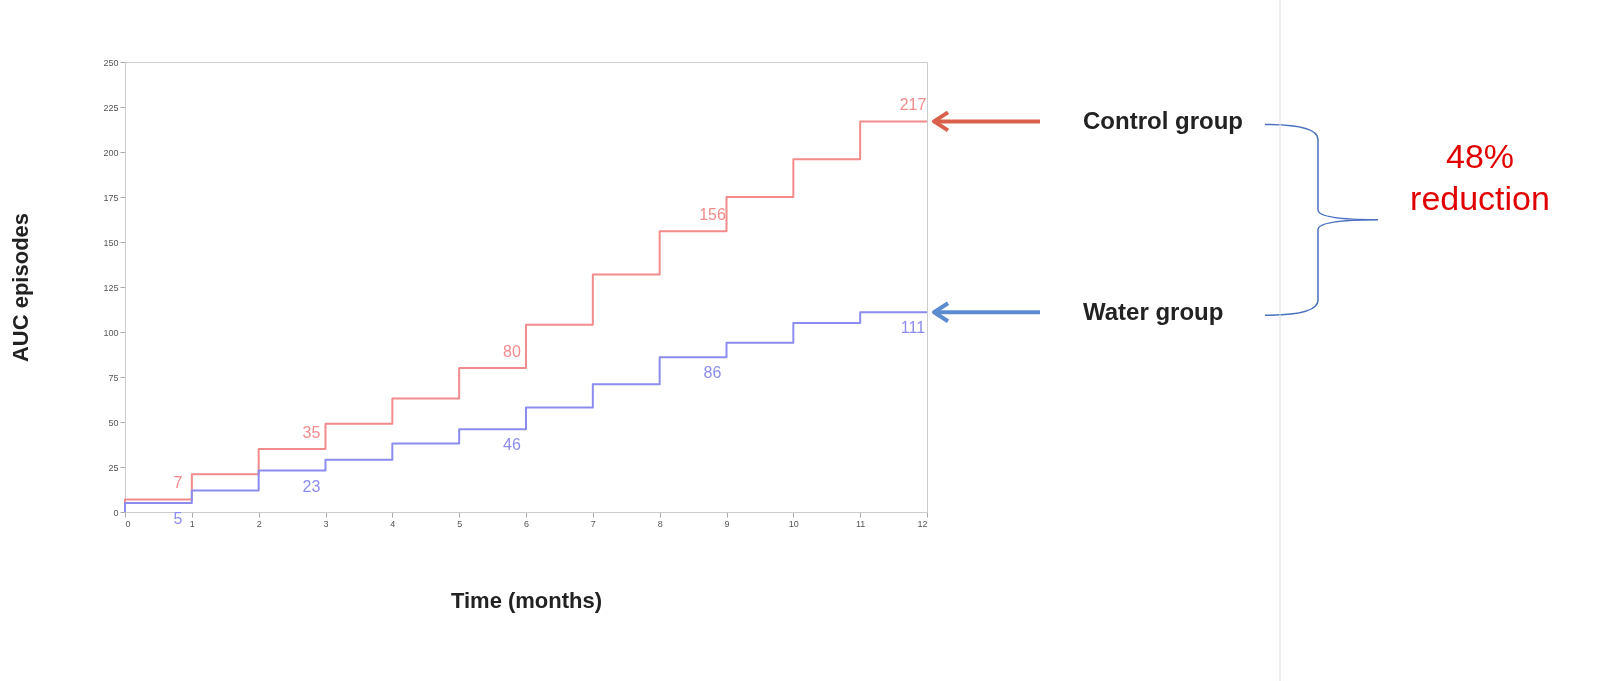 This screenshot has width=1613, height=681. What do you see at coordinates (128, 523) in the screenshot?
I see `x-tick-label: 0` at bounding box center [128, 523].